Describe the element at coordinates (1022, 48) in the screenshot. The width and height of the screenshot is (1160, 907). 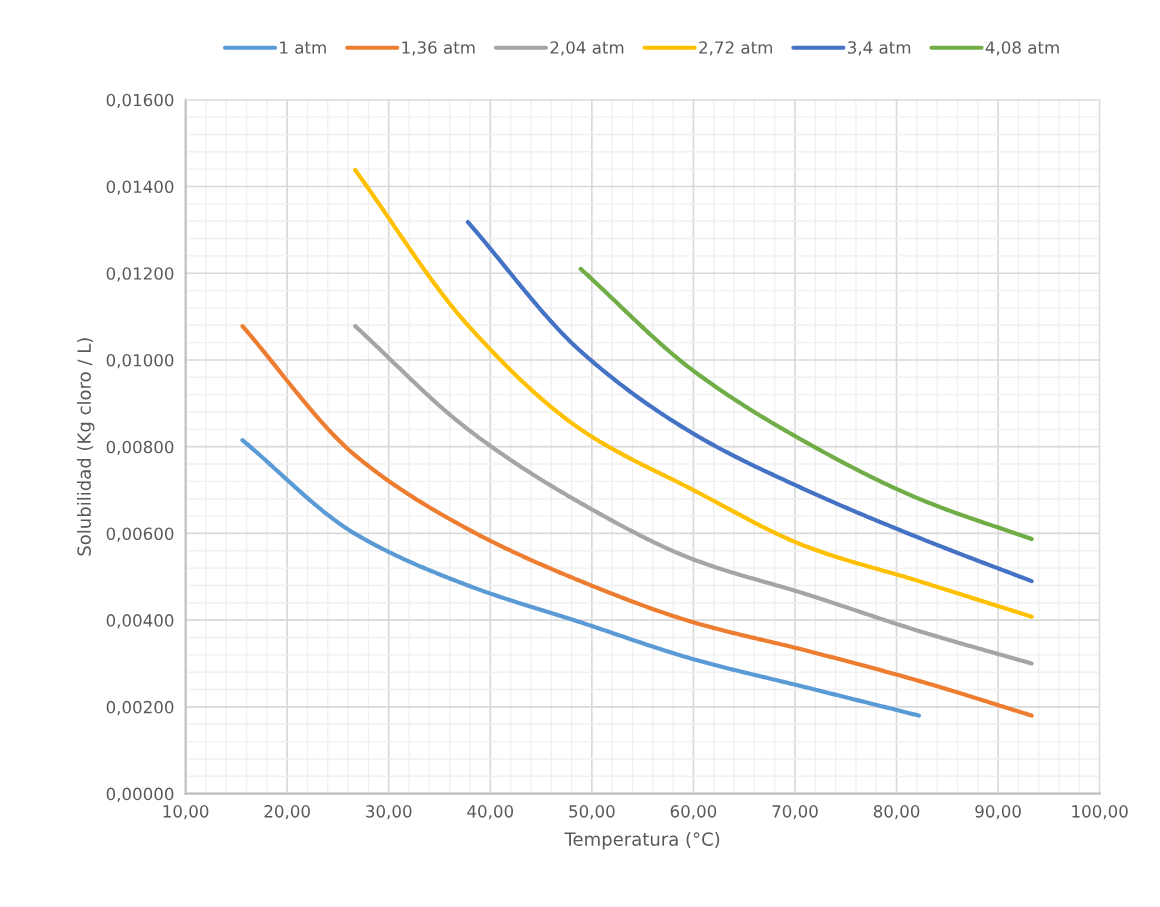
I see `legend-label: 4,08 atm` at that location.